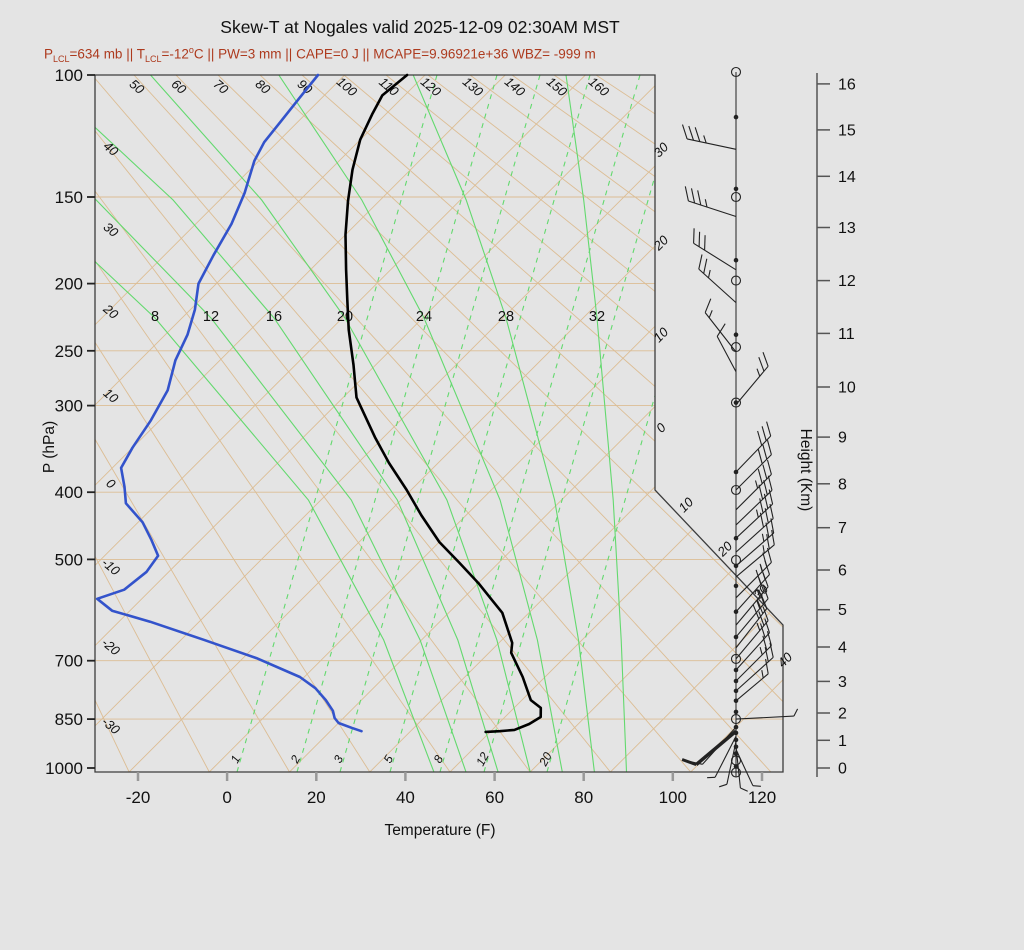  Describe the element at coordinates (597, 317) in the screenshot. I see `svg-text: 32` at that location.